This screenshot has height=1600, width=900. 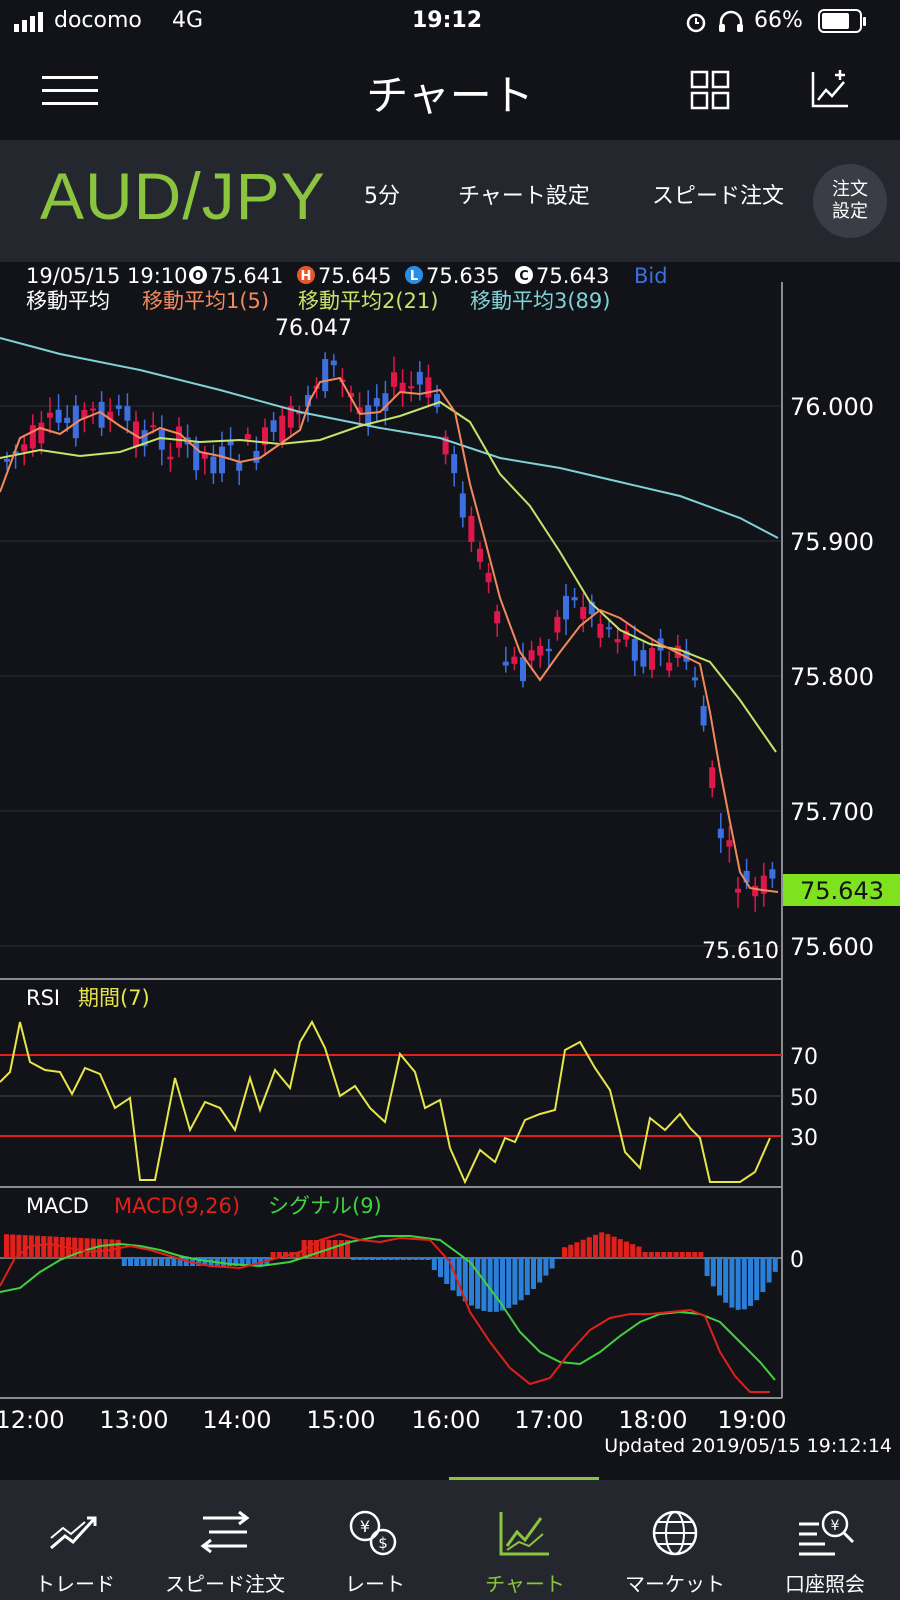 What do you see at coordinates (70, 91) in the screenshot?
I see `hamburger-icon` at bounding box center [70, 91].